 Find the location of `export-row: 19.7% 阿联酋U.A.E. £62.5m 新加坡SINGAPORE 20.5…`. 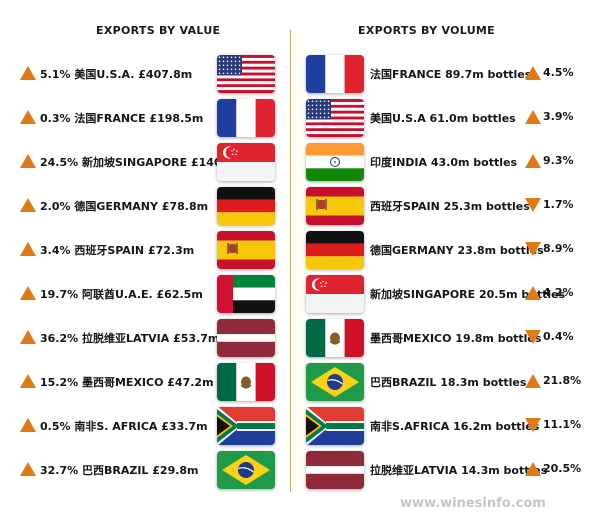

export-row: 19.7% 阿联酋U.A.E. £62.5m 新加坡SINGAPORE 20.5… is located at coordinates (295, 294).